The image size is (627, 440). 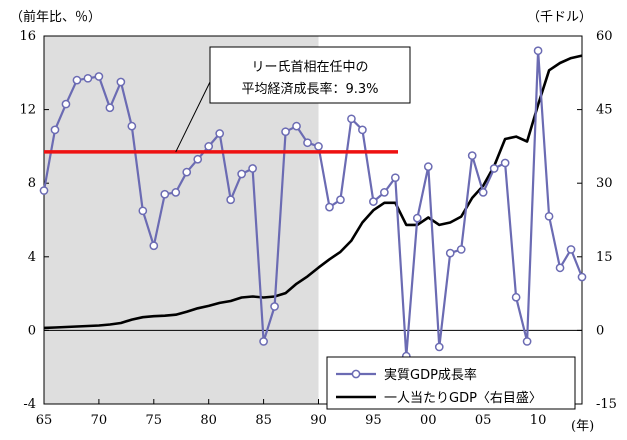 I want to click on x-axis-unit: (年), so click(x=582, y=426).